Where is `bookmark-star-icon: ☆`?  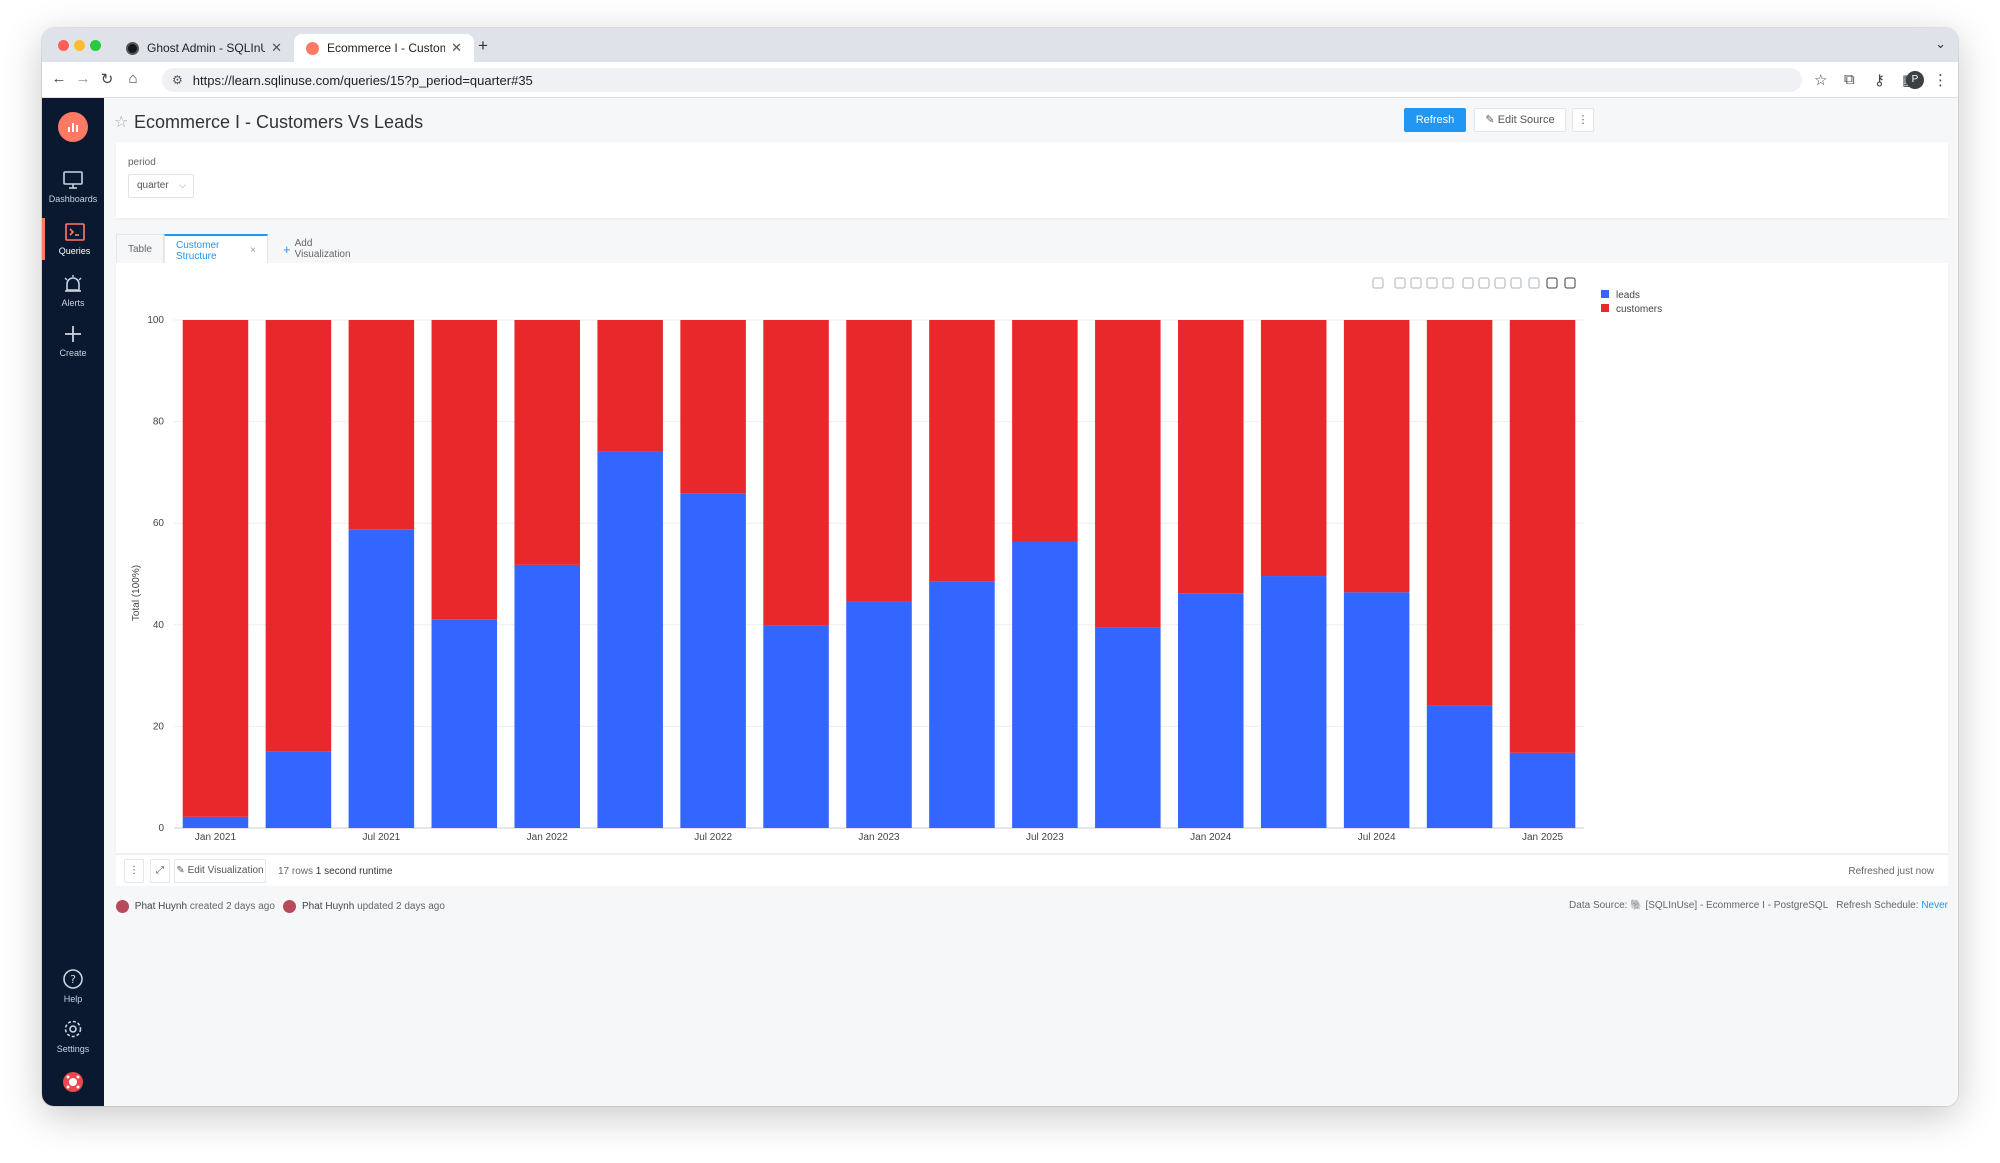
bookmark-star-icon: ☆ is located at coordinates (1821, 80).